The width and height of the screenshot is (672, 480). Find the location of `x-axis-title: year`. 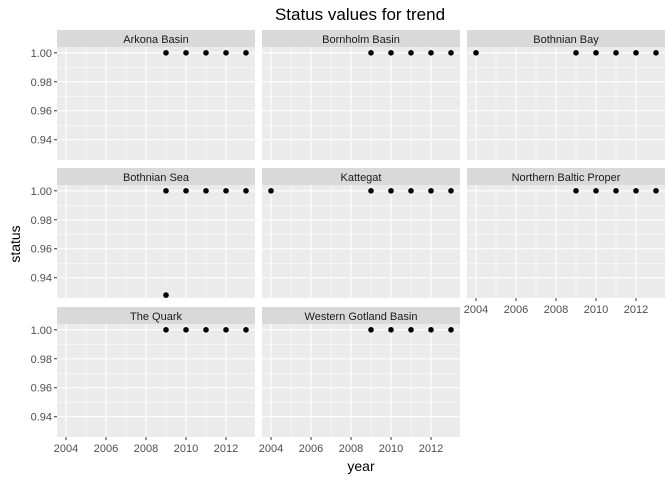

x-axis-title: year is located at coordinates (361, 466).